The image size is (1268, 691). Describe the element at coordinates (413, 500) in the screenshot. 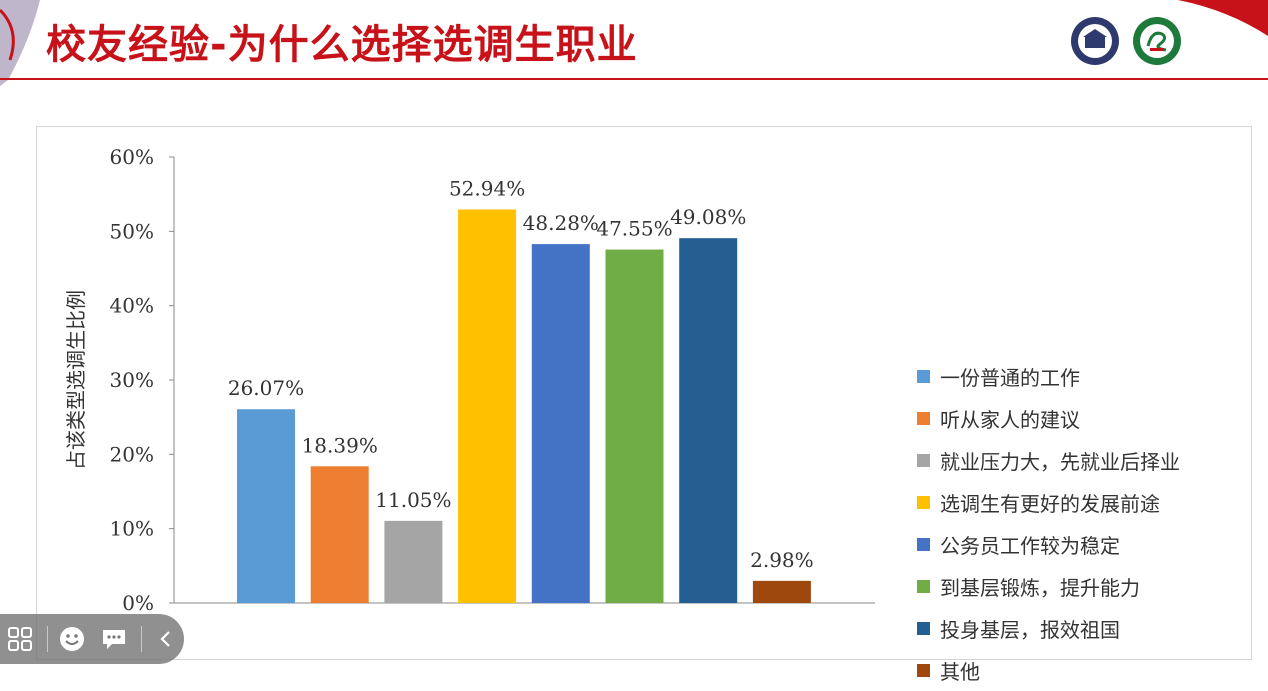

I see `bar-data-label: 11.05%` at that location.